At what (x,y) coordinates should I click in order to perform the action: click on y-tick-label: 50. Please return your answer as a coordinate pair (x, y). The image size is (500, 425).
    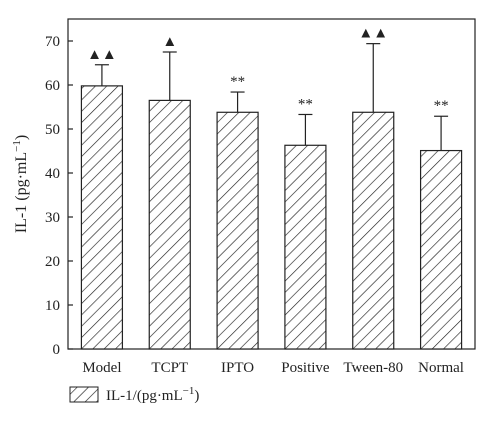
    Looking at the image, I should click on (52, 130).